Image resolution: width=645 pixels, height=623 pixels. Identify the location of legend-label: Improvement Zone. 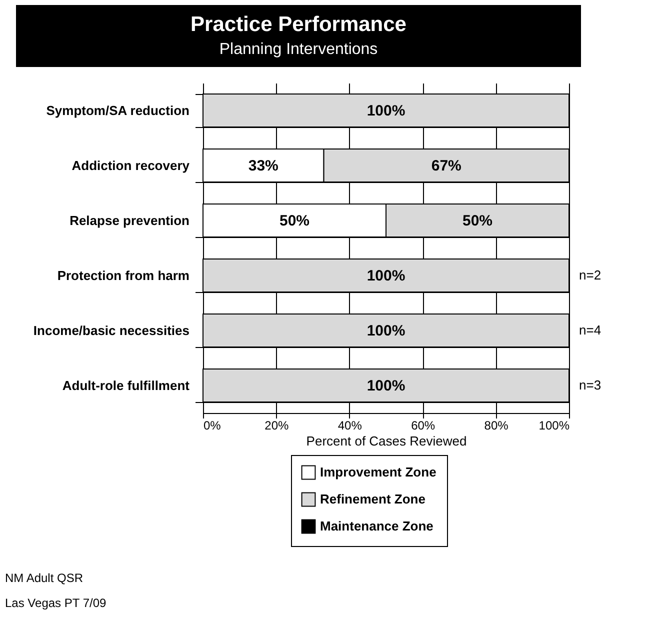
(378, 472).